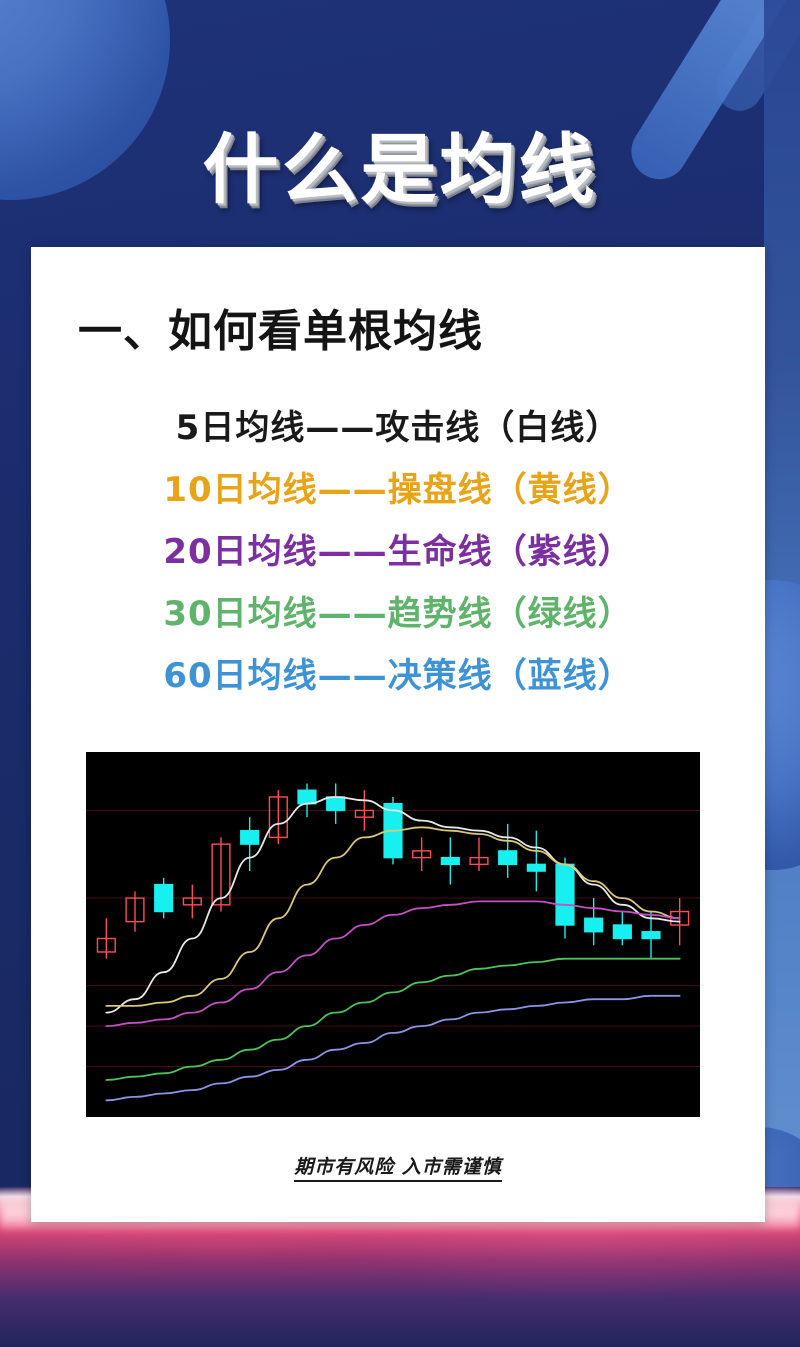 Image resolution: width=800 pixels, height=1347 pixels. I want to click on poster-title: 什么是均线, so click(400, 169).